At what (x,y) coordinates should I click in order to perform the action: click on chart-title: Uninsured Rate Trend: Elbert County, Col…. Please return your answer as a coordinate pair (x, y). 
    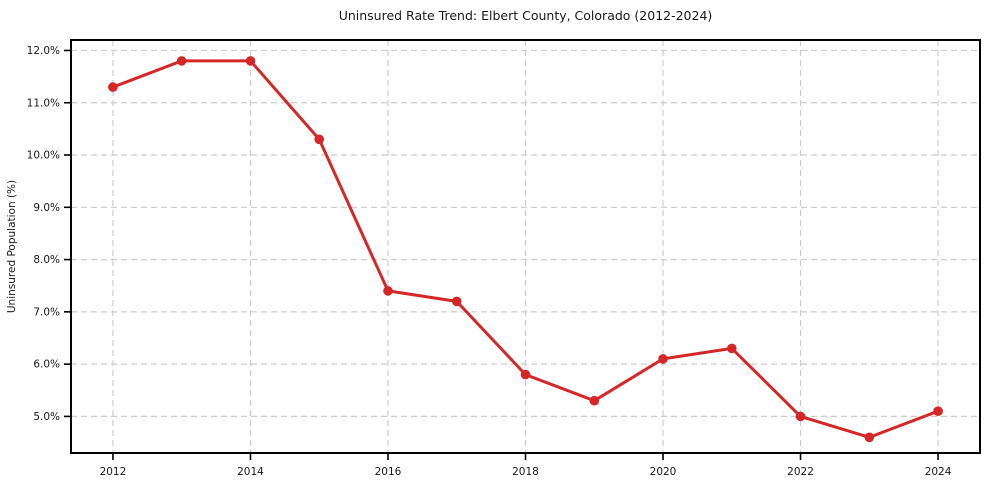
    Looking at the image, I should click on (526, 15).